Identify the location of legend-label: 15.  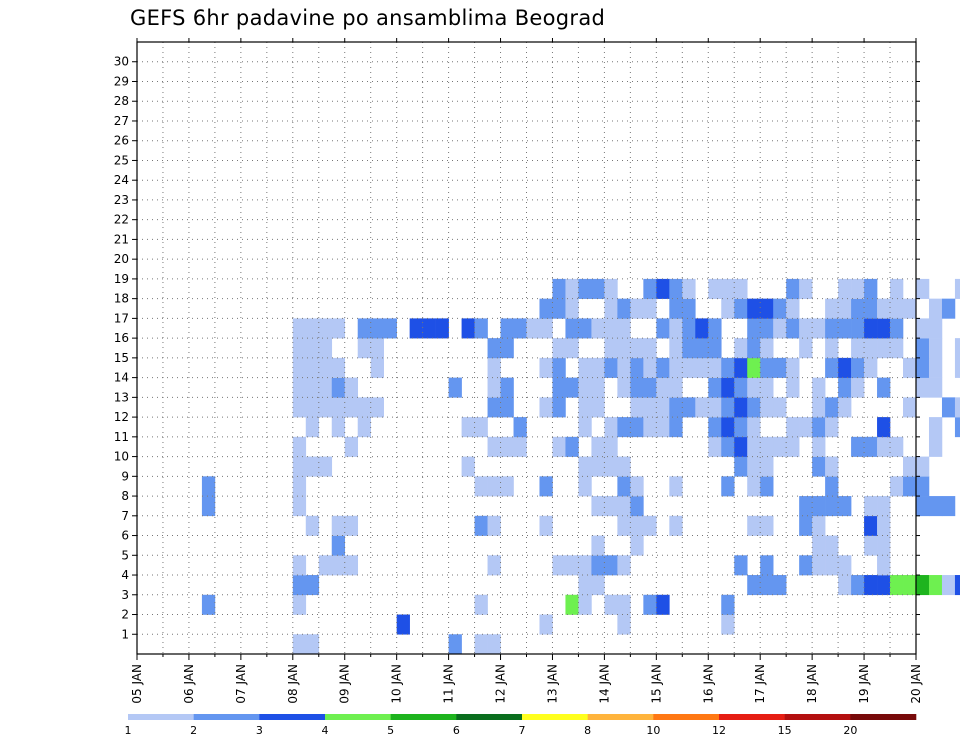
(785, 730).